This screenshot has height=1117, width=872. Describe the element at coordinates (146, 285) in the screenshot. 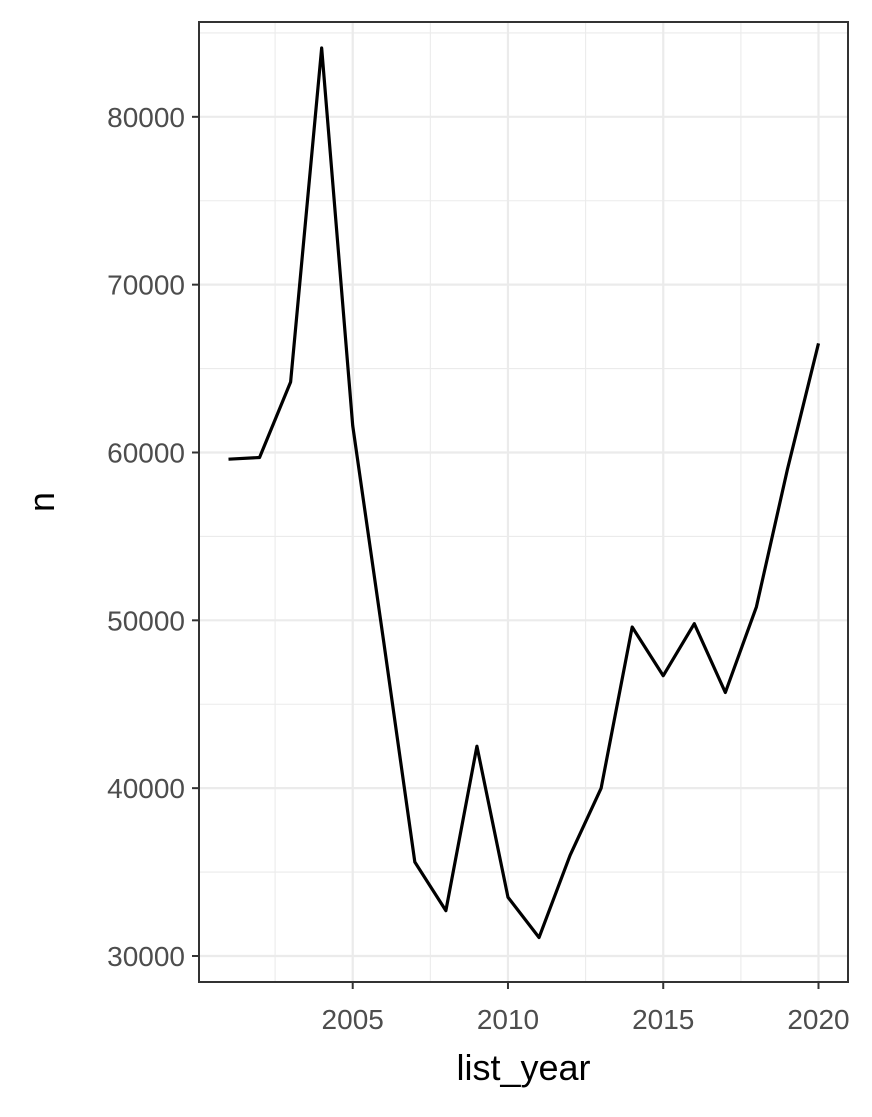

I see `y-tick-label: 70000` at that location.